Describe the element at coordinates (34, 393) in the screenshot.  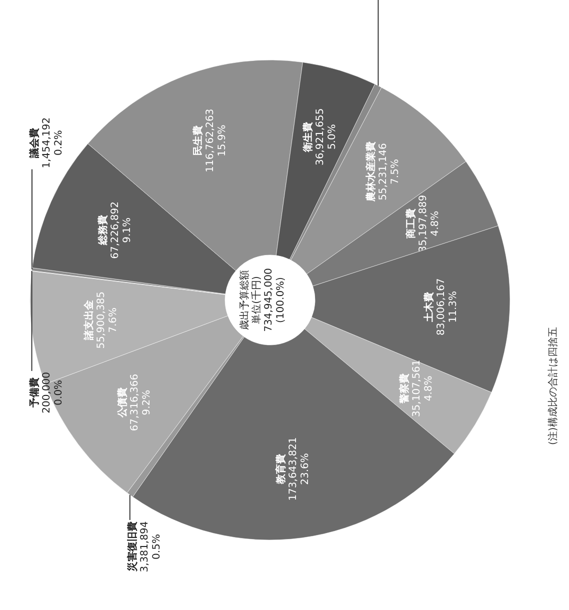
I see `slice-label: 予備費` at that location.